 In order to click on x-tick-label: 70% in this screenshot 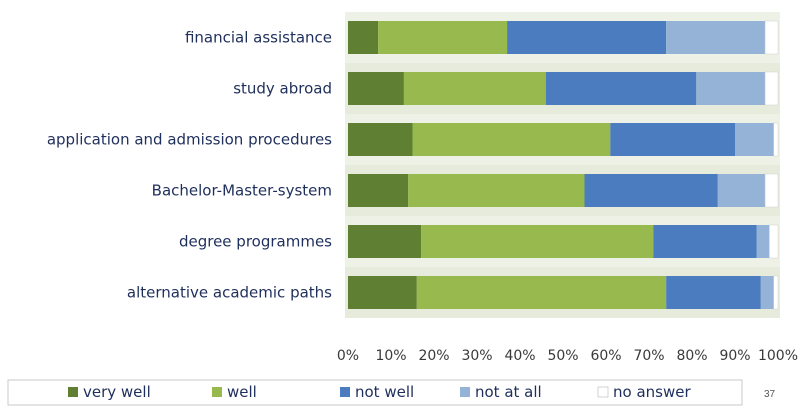, I will do `click(648, 356)`.